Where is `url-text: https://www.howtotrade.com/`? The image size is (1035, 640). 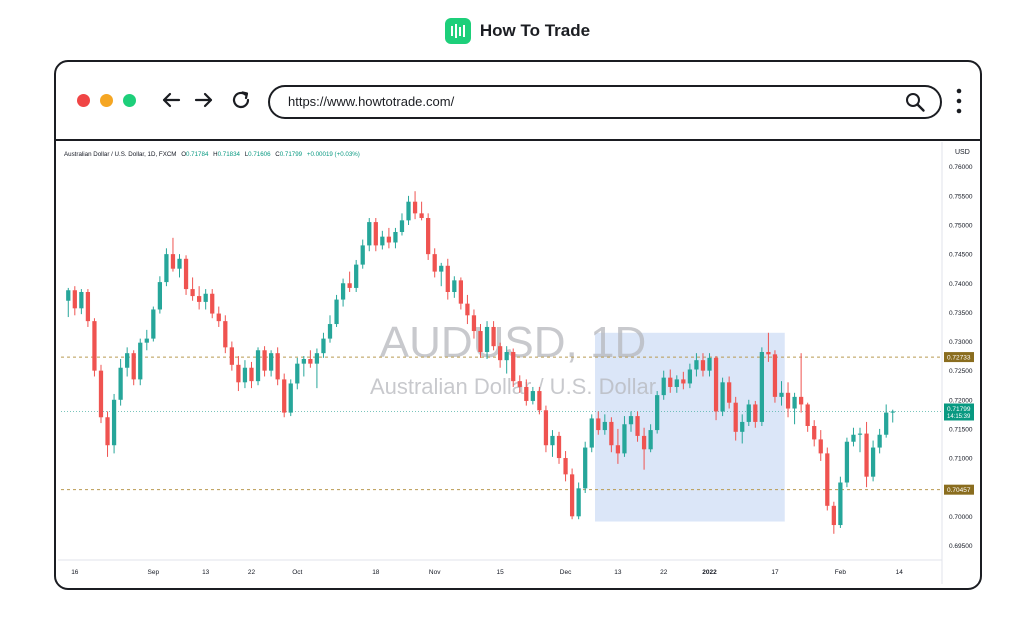 url-text: https://www.howtotrade.com/ is located at coordinates (371, 101).